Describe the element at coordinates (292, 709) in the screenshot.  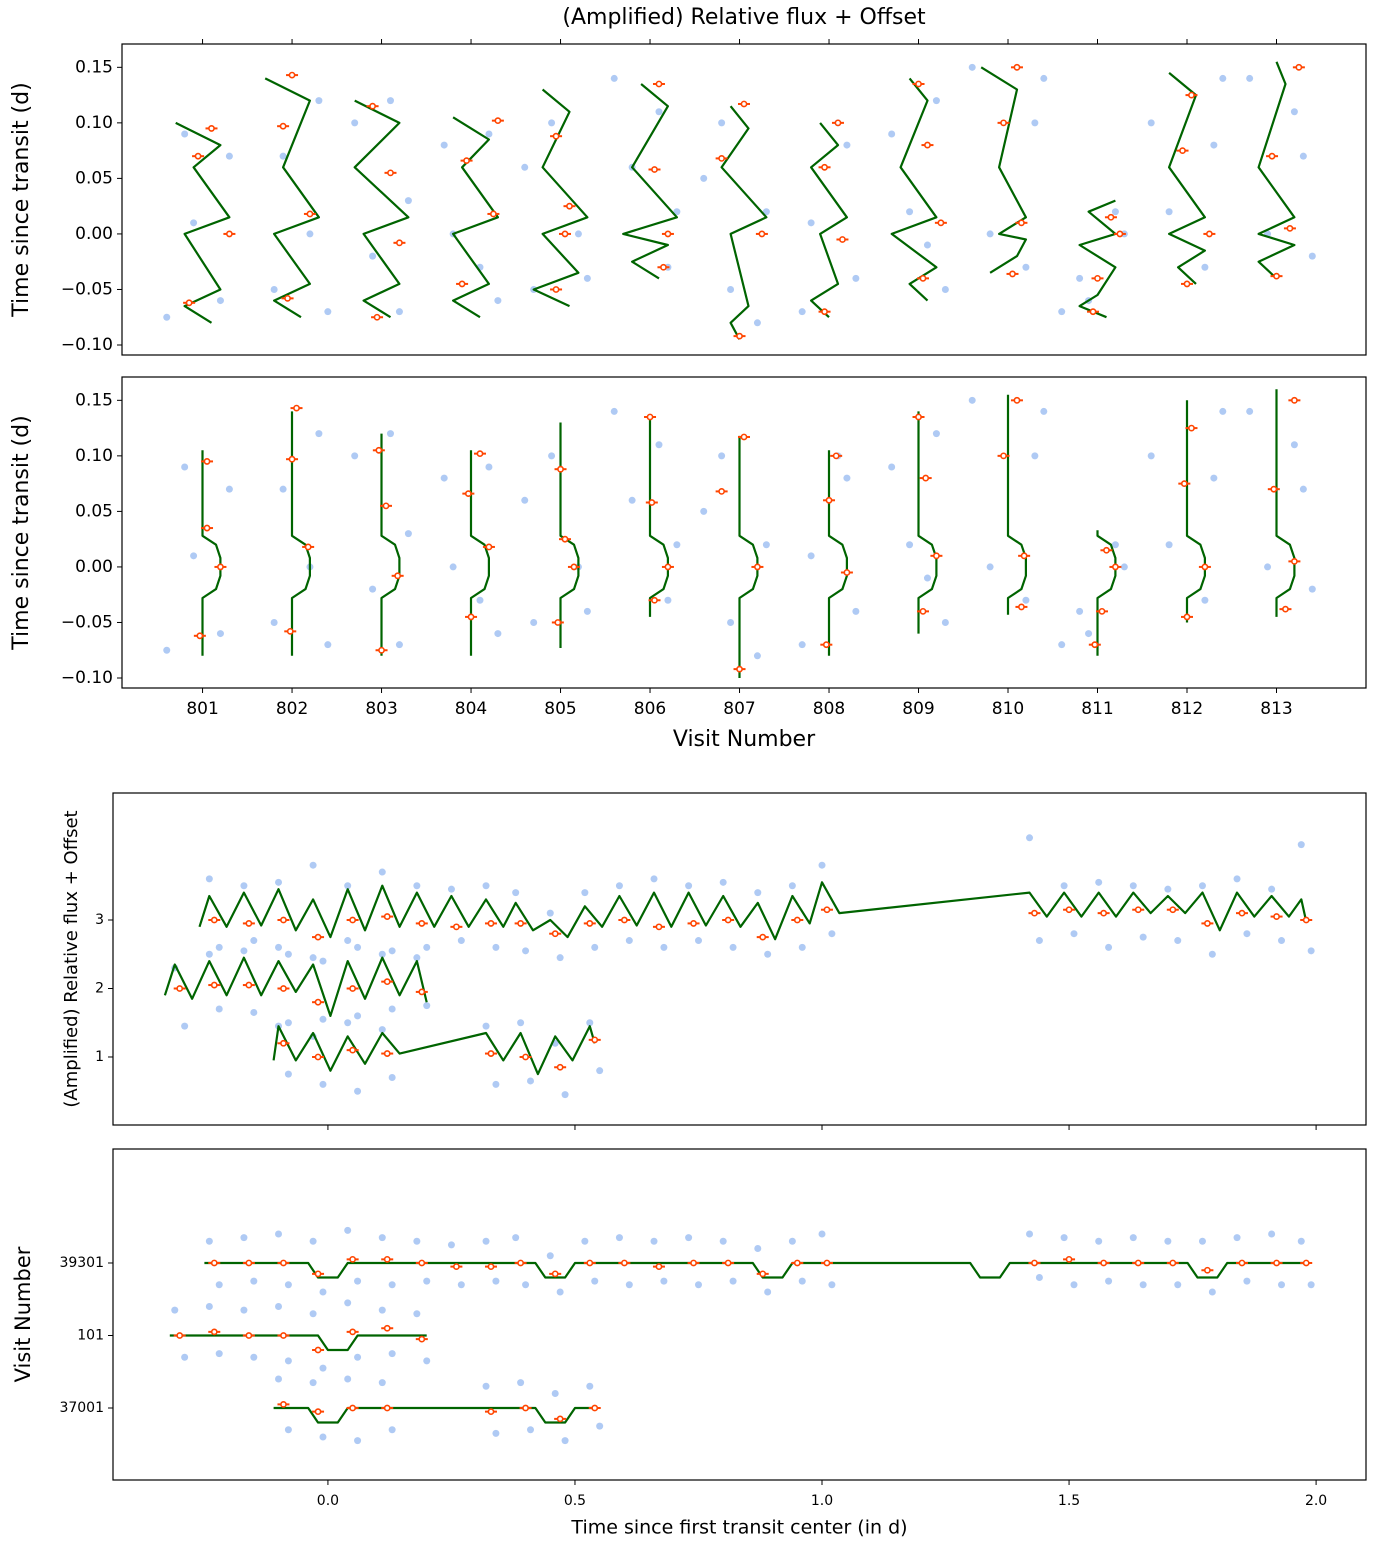
I see `x-tick-label: 802` at that location.